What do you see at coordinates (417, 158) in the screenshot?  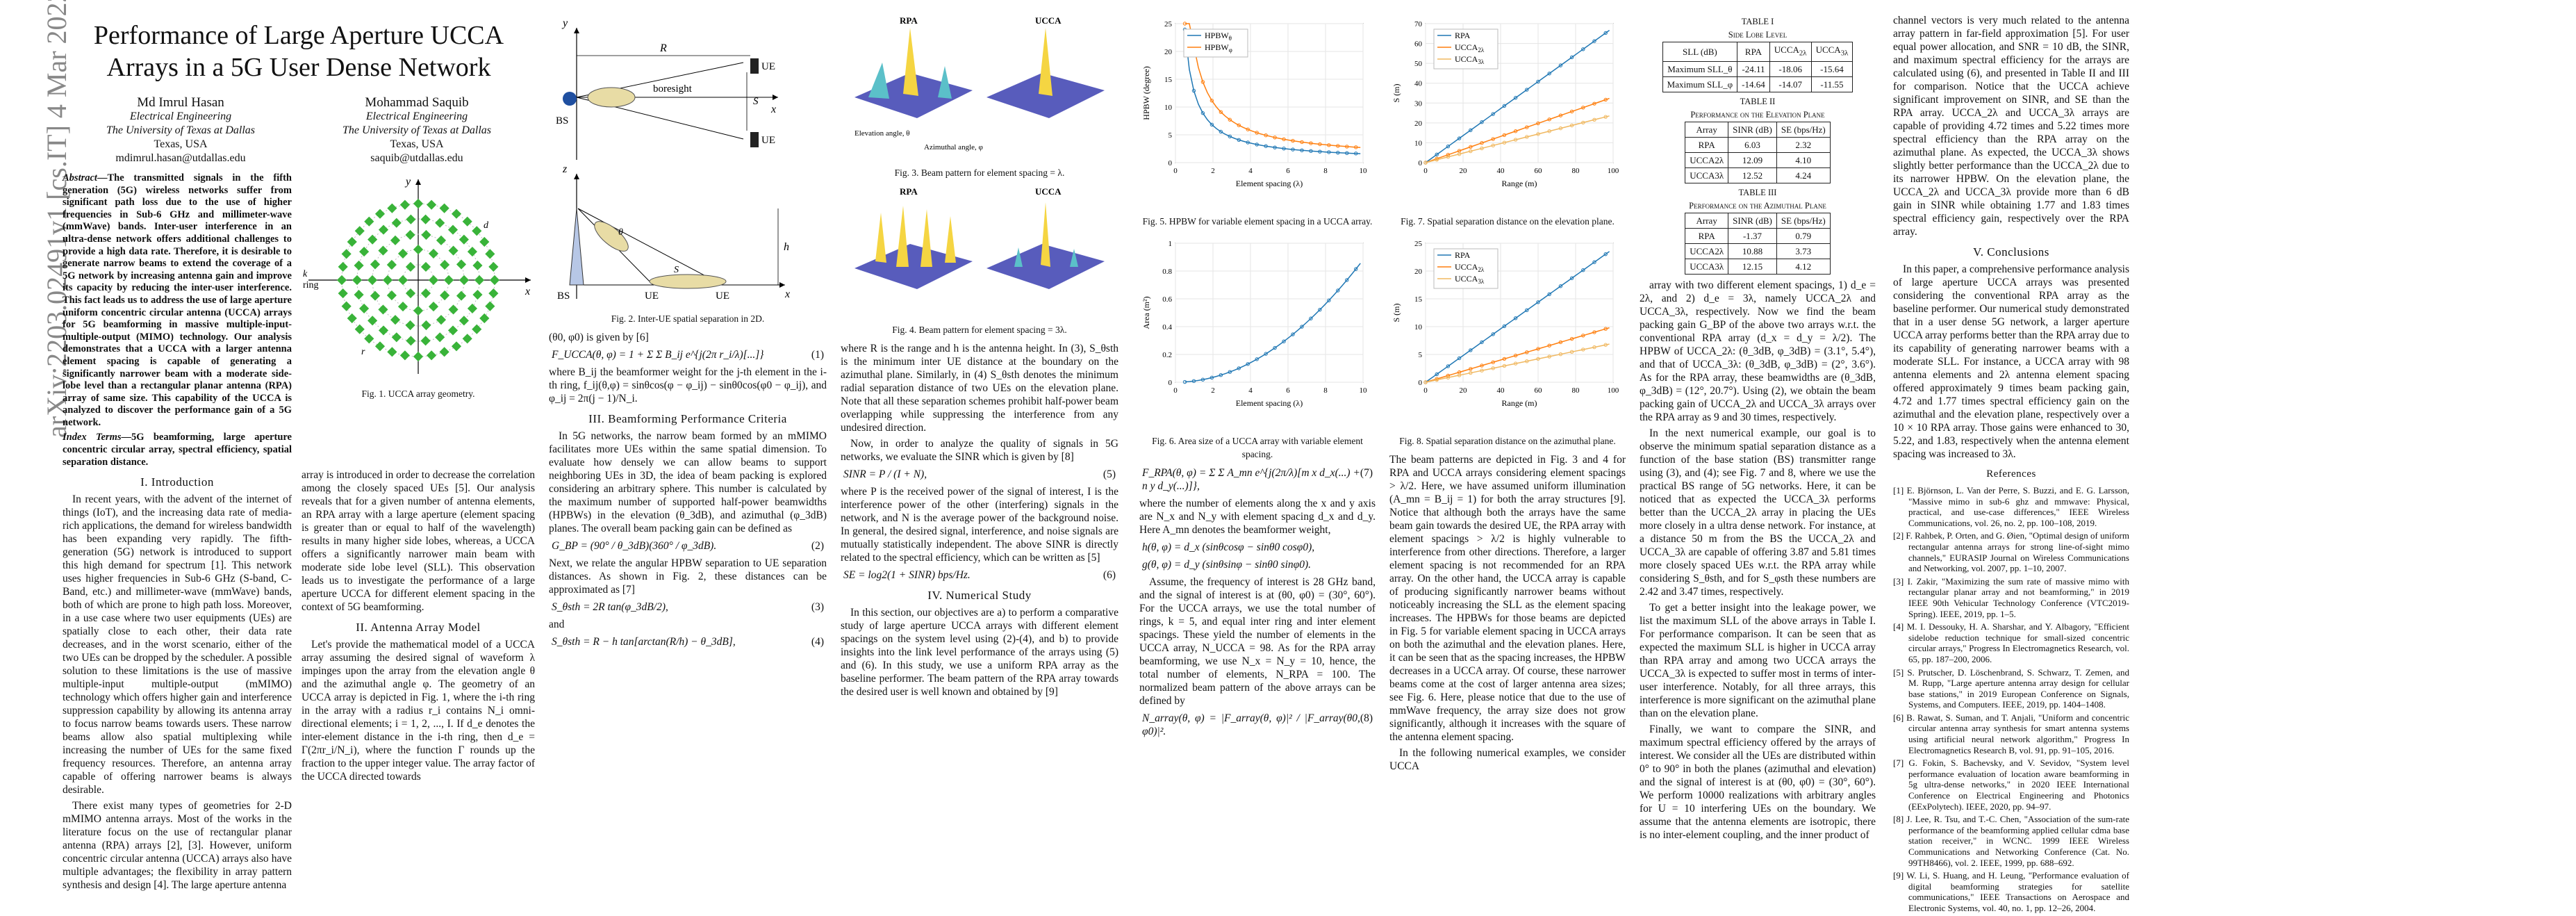 I see `author-2-email: saquib@utdallas.edu` at bounding box center [417, 158].